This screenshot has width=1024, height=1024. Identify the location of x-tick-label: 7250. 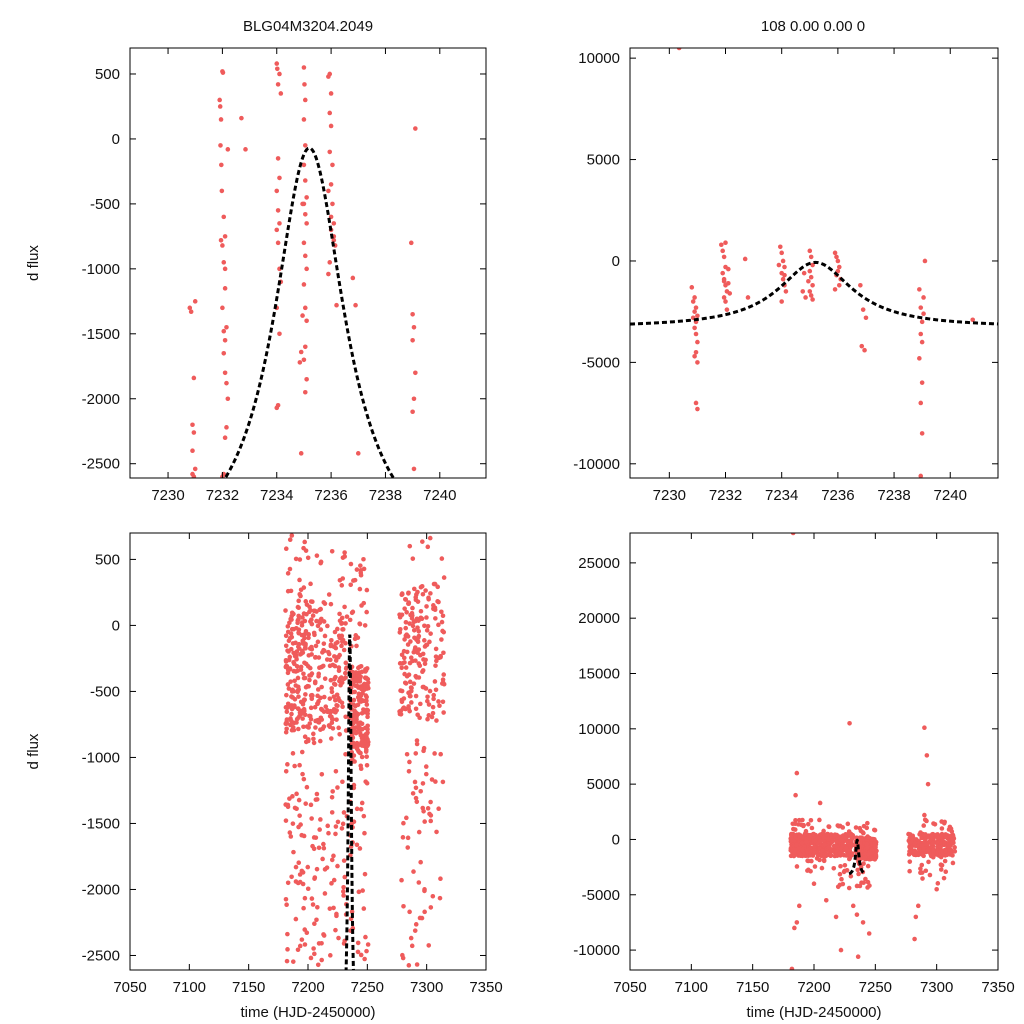
(875, 987).